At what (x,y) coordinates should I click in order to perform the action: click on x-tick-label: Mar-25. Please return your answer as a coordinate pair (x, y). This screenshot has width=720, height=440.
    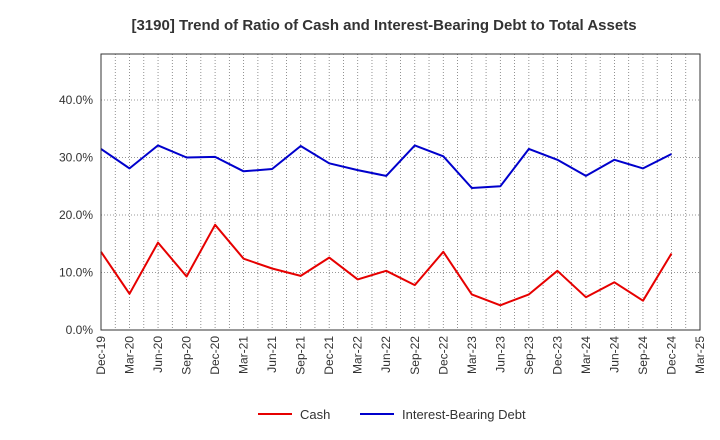
    Looking at the image, I should click on (700, 355).